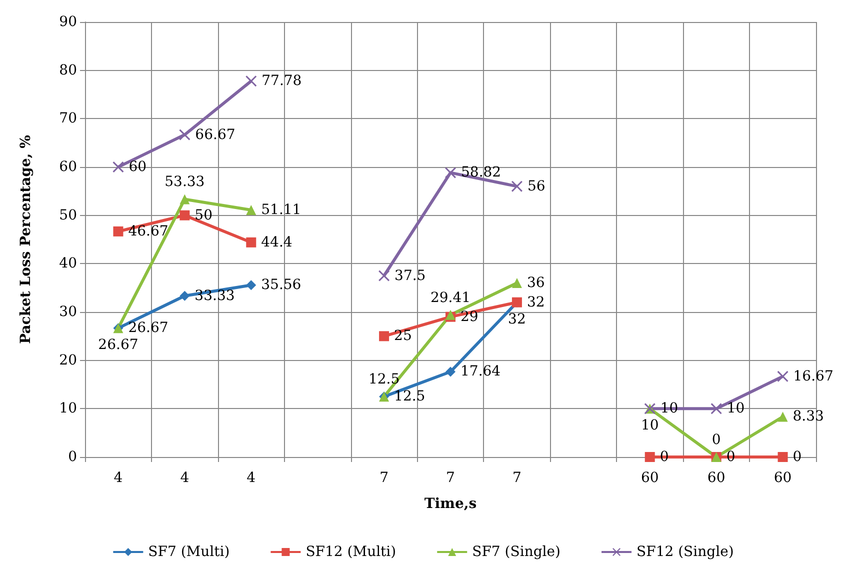 This screenshot has height=572, width=846. I want to click on y-tick-label: 20, so click(68, 360).